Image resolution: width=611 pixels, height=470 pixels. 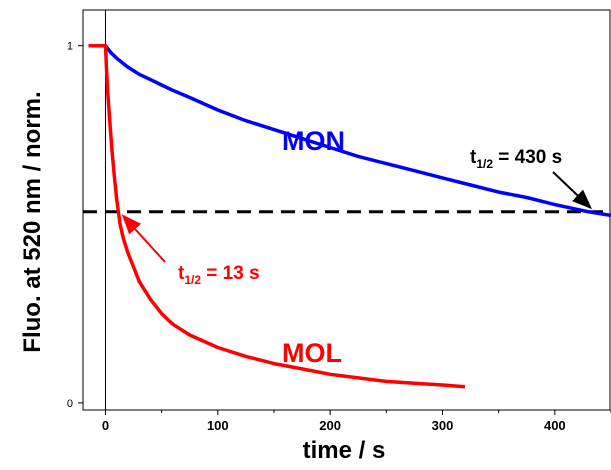 What do you see at coordinates (313, 141) in the screenshot?
I see `mon-series-label: MON` at bounding box center [313, 141].